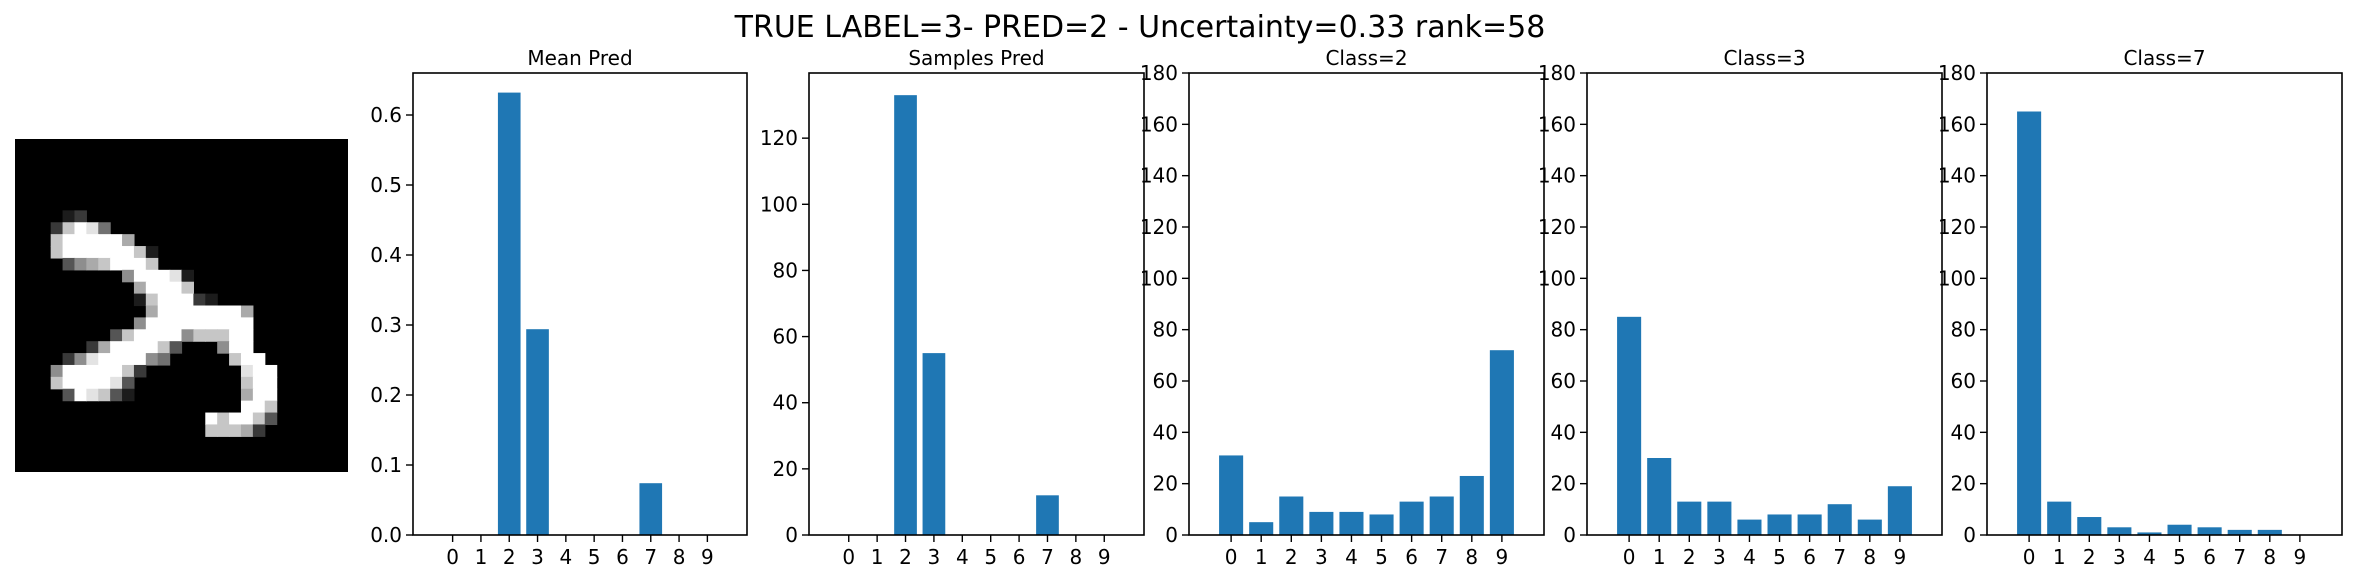 This screenshot has width=2355, height=586. What do you see at coordinates (1381, 557) in the screenshot?
I see `x-tick-label: 5` at bounding box center [1381, 557].